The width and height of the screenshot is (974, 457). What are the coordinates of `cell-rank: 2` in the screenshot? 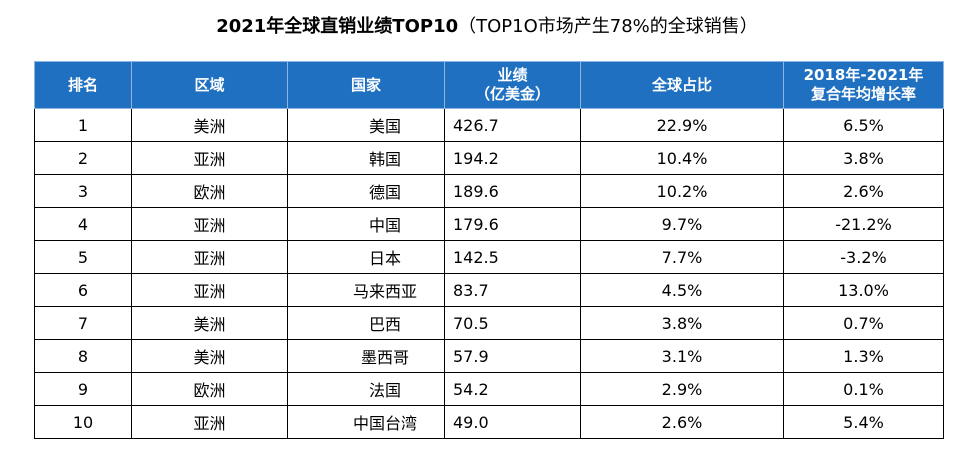 It's located at (83, 158).